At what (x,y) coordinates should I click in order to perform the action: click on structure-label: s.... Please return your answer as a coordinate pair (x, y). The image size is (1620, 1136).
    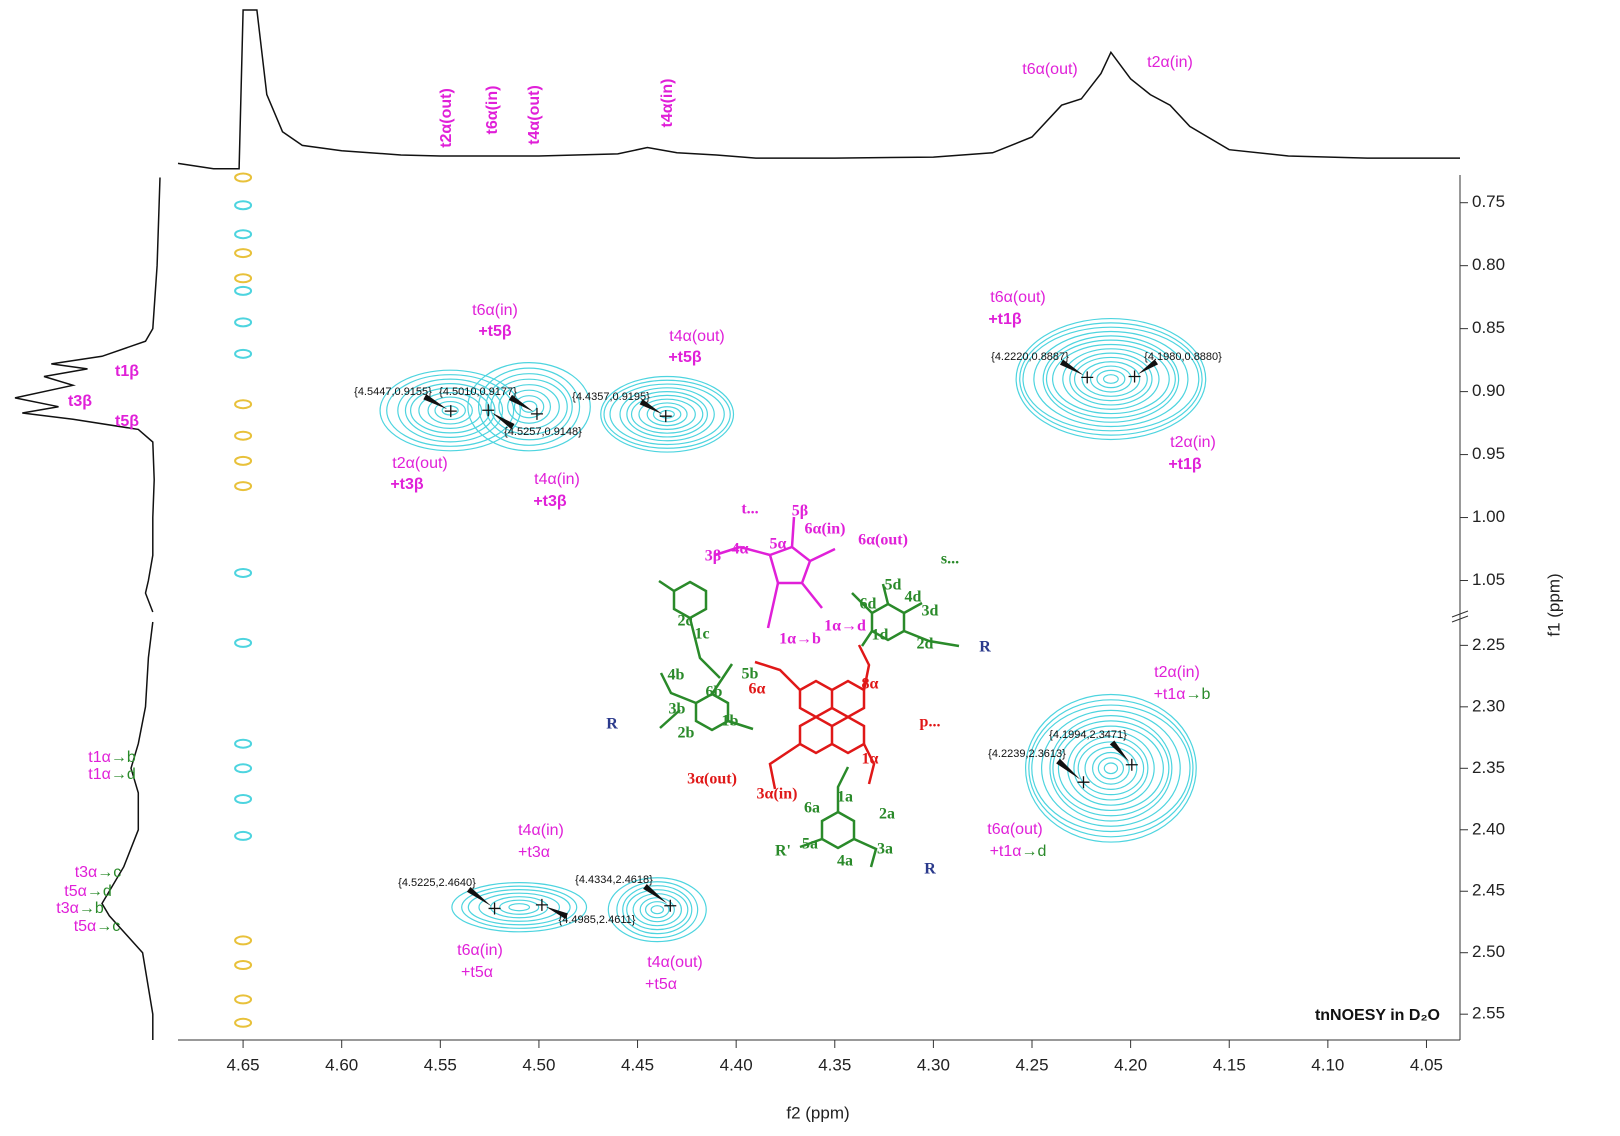
    Looking at the image, I should click on (950, 559).